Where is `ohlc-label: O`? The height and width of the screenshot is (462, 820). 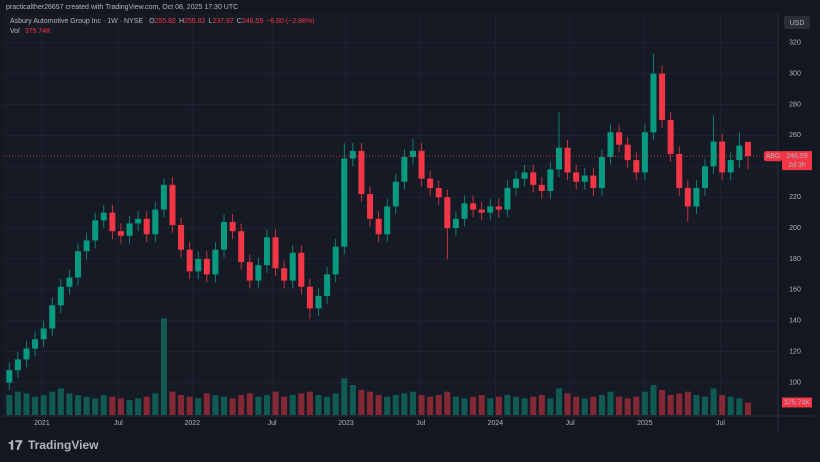 ohlc-label: O is located at coordinates (152, 21).